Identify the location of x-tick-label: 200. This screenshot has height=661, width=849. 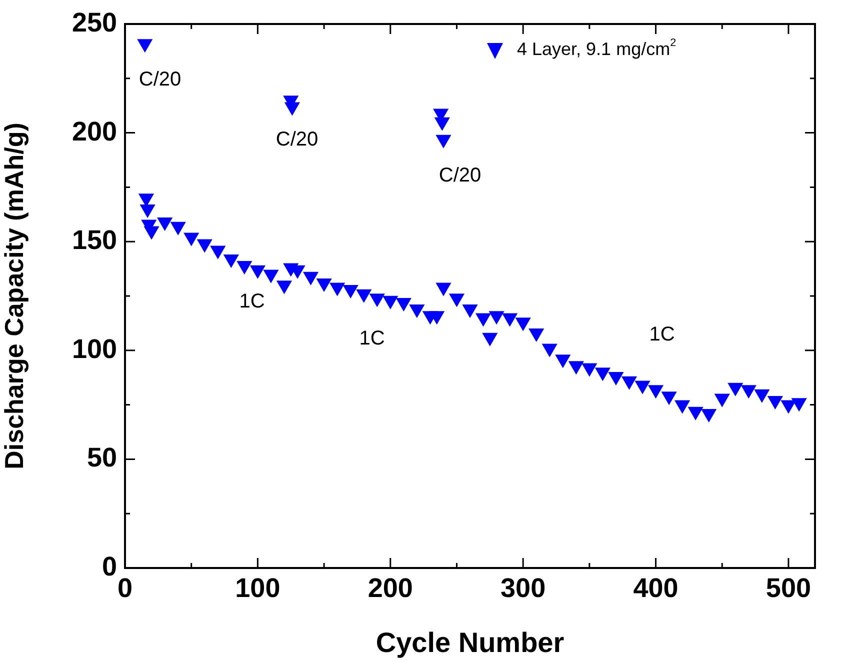
(390, 587).